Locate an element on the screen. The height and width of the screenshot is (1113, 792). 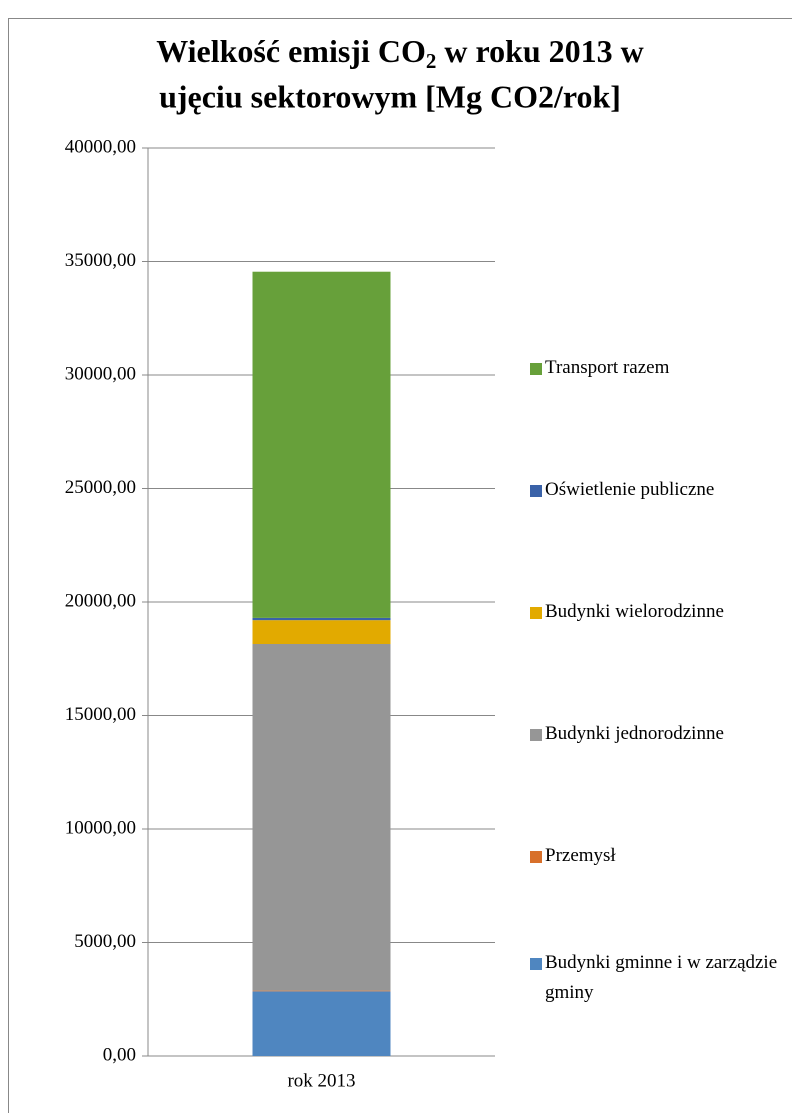
legend-line: gminy is located at coordinates (569, 992).